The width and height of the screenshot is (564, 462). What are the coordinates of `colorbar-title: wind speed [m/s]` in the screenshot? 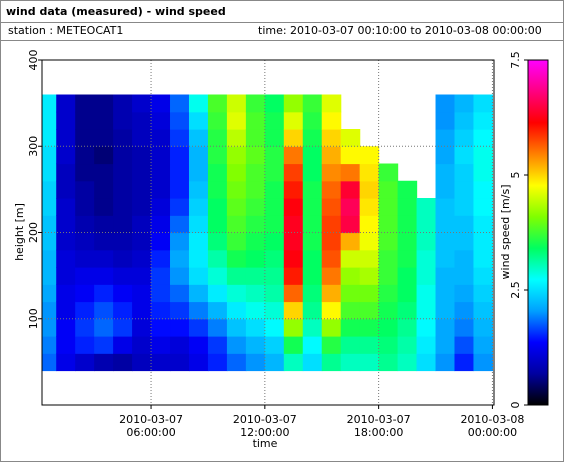 It's located at (505, 232).